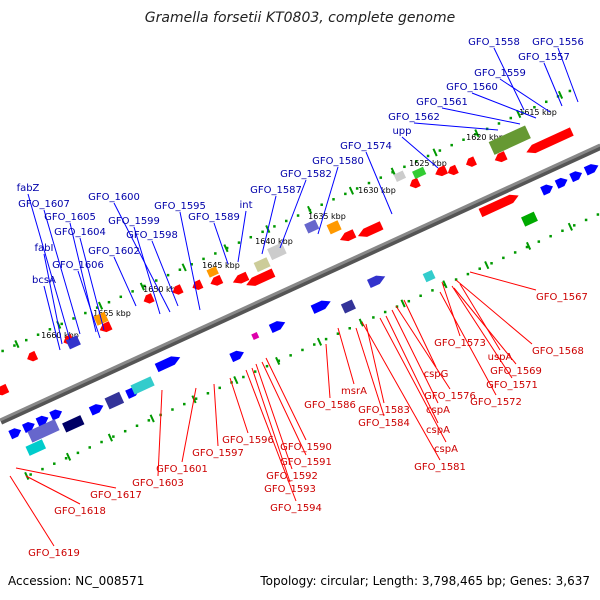  What do you see at coordinates (327, 216) in the screenshot?
I see `scale-label: 1635 kbp` at bounding box center [327, 216].